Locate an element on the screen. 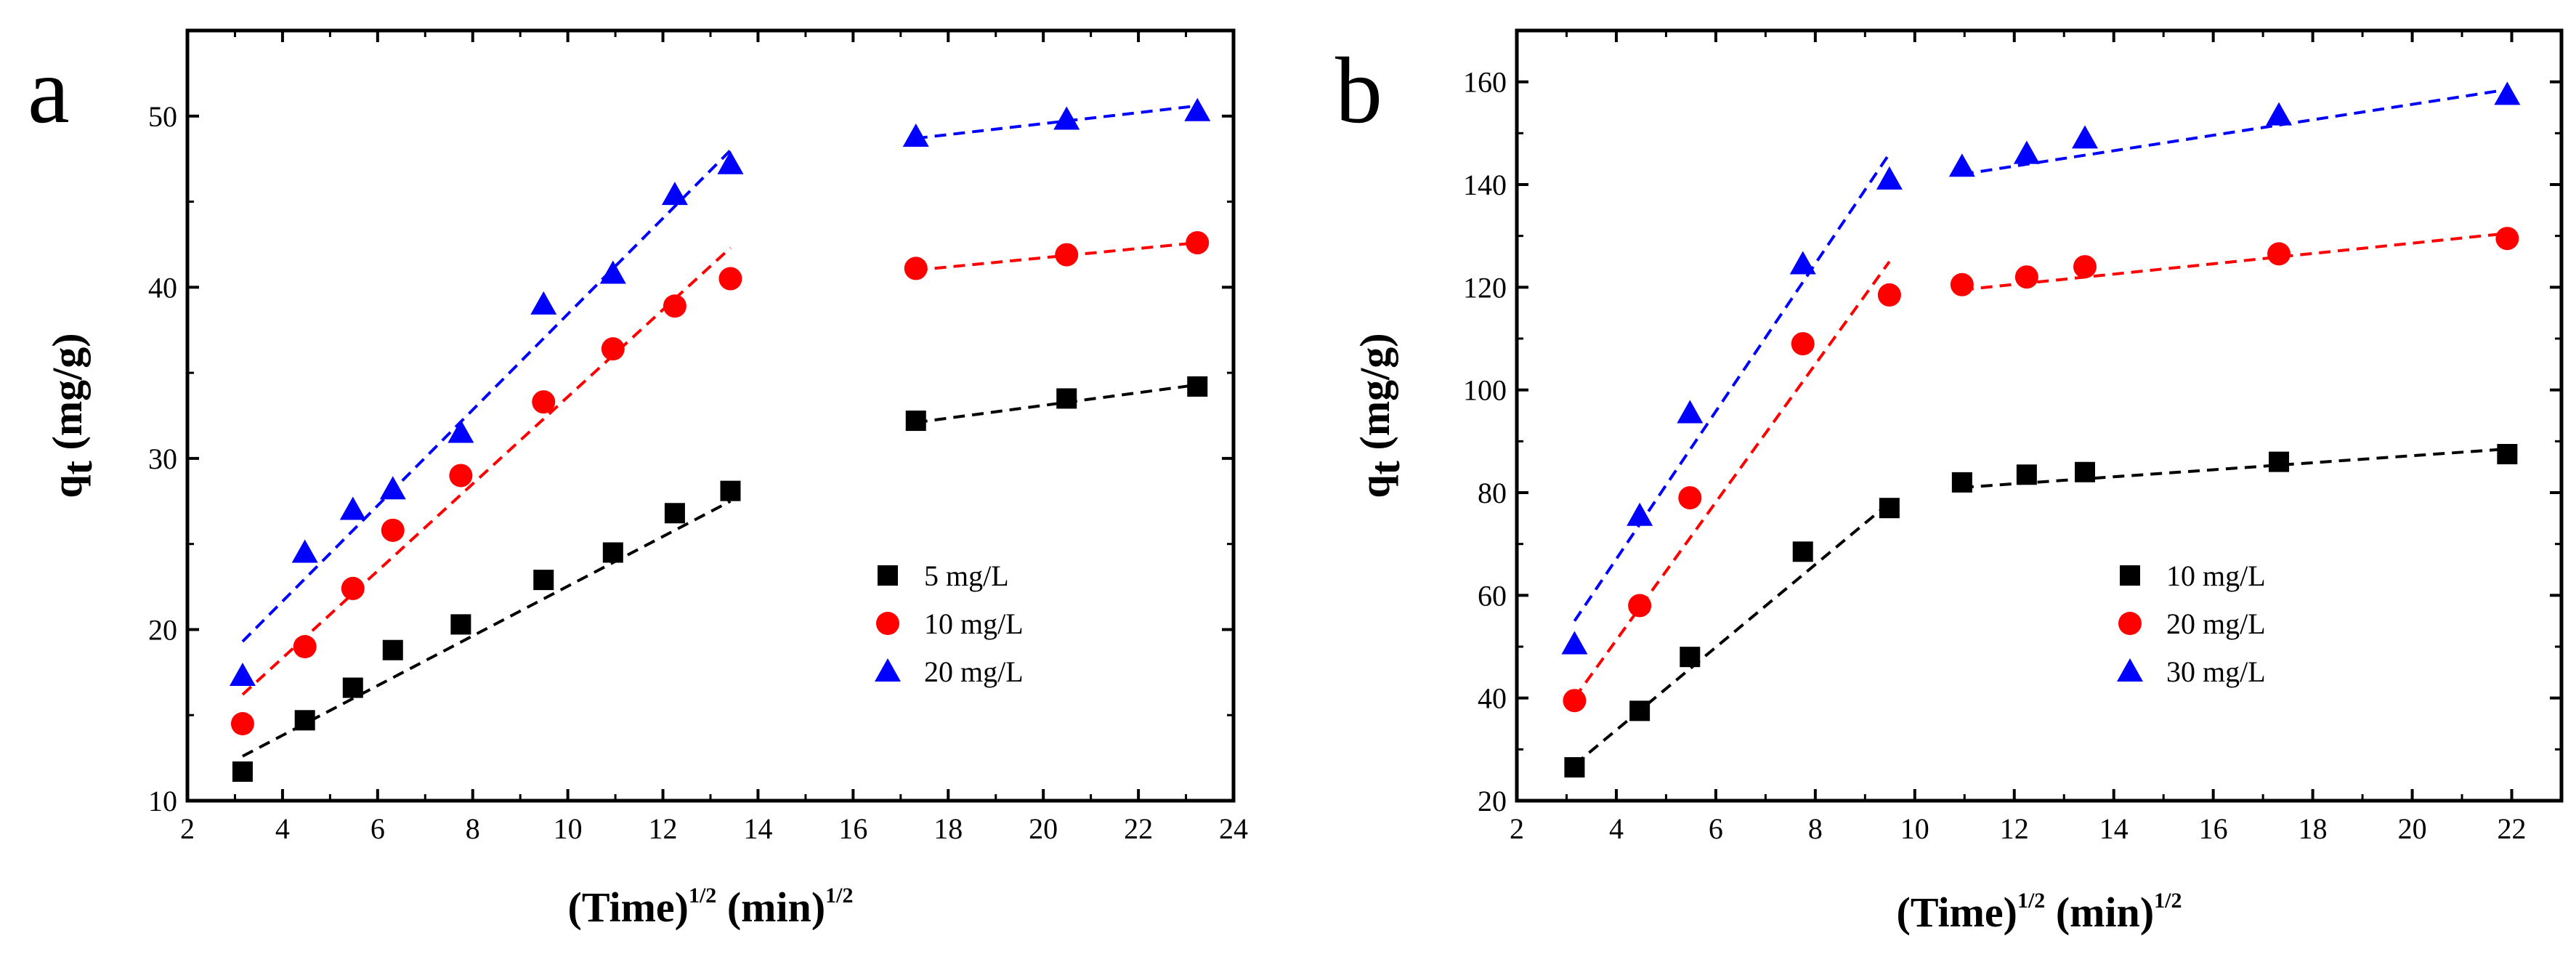 This screenshot has width=2576, height=978. y-tick-label: 30 is located at coordinates (162, 458).